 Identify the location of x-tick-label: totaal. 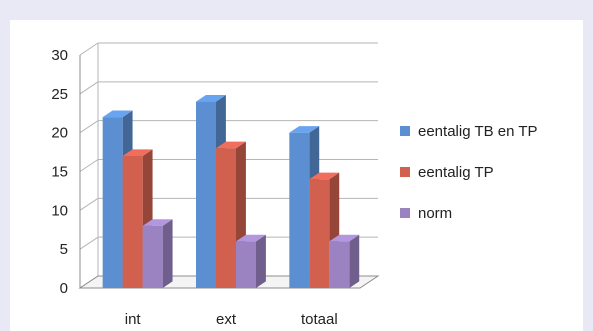
(319, 319).